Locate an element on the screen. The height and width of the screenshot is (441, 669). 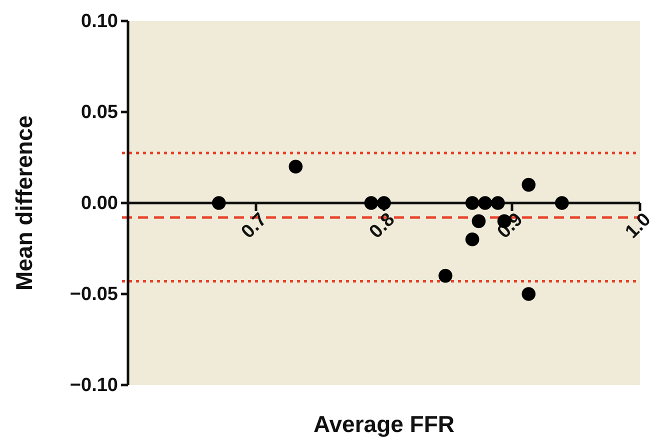
y-tick-label: 0.05 is located at coordinates (99, 113).